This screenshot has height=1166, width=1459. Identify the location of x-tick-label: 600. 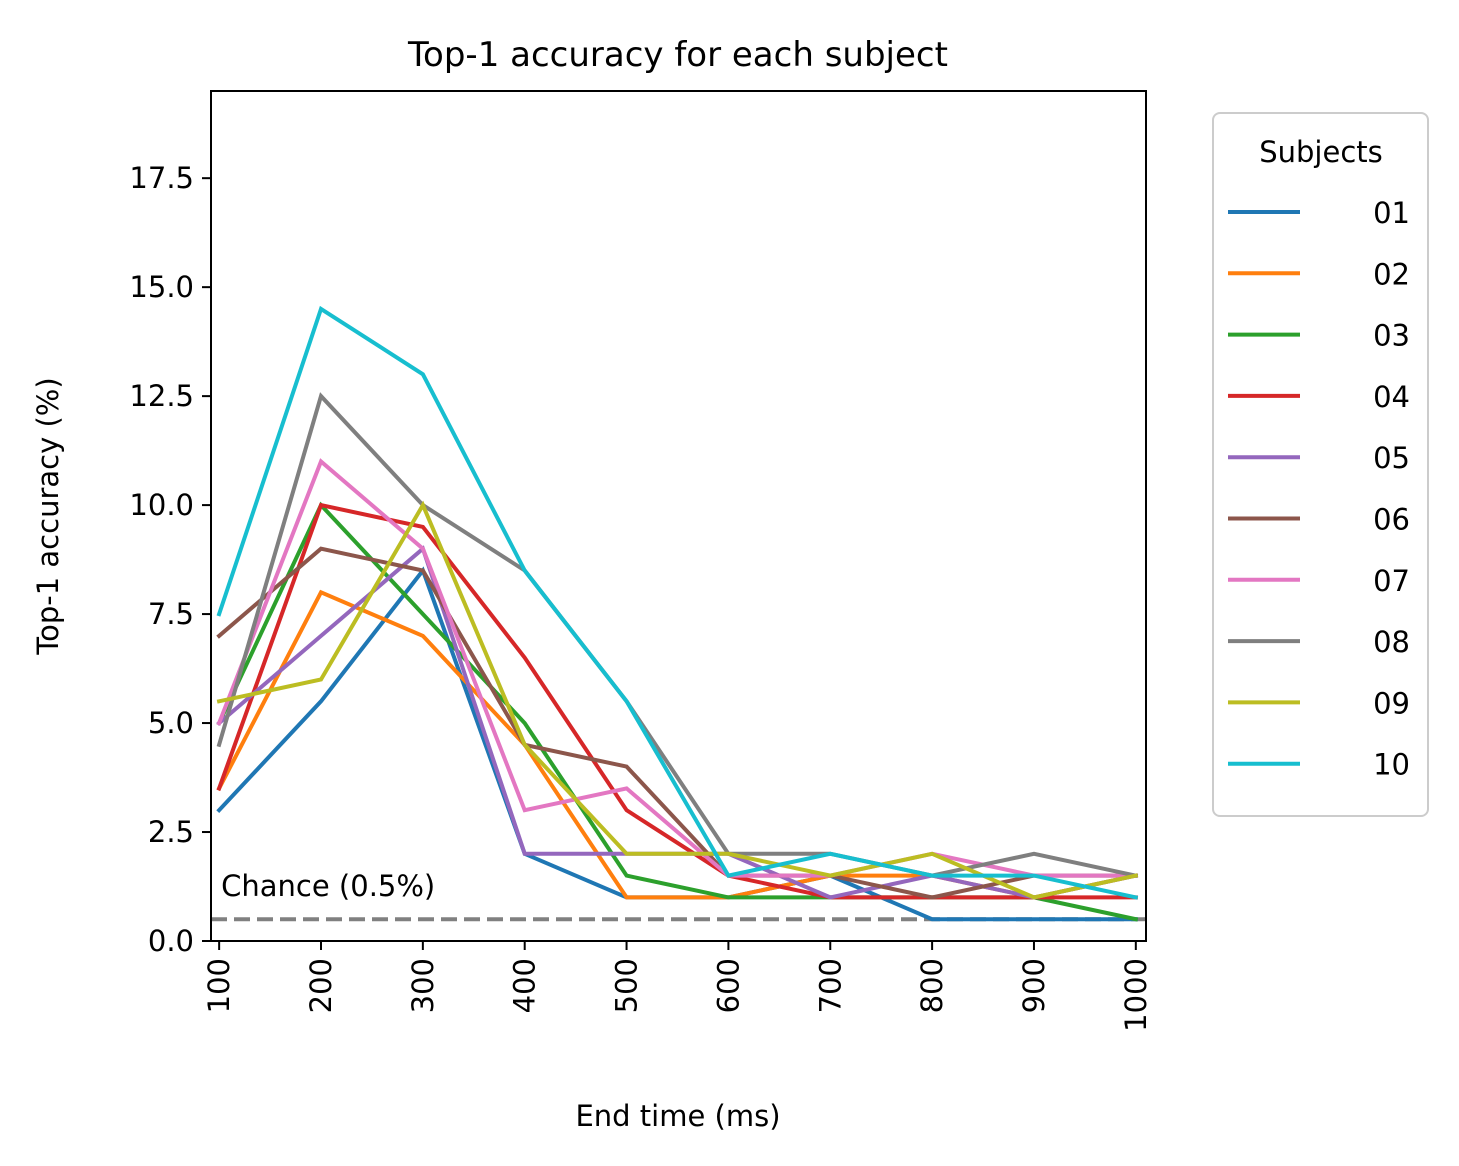
(728, 985).